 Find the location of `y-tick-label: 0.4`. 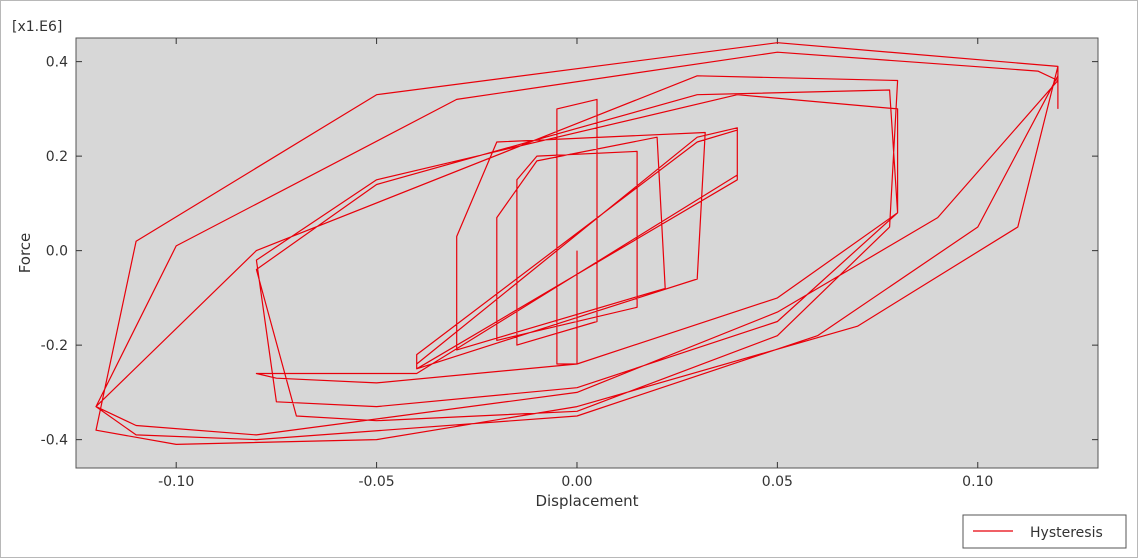

y-tick-label: 0.4 is located at coordinates (57, 63).